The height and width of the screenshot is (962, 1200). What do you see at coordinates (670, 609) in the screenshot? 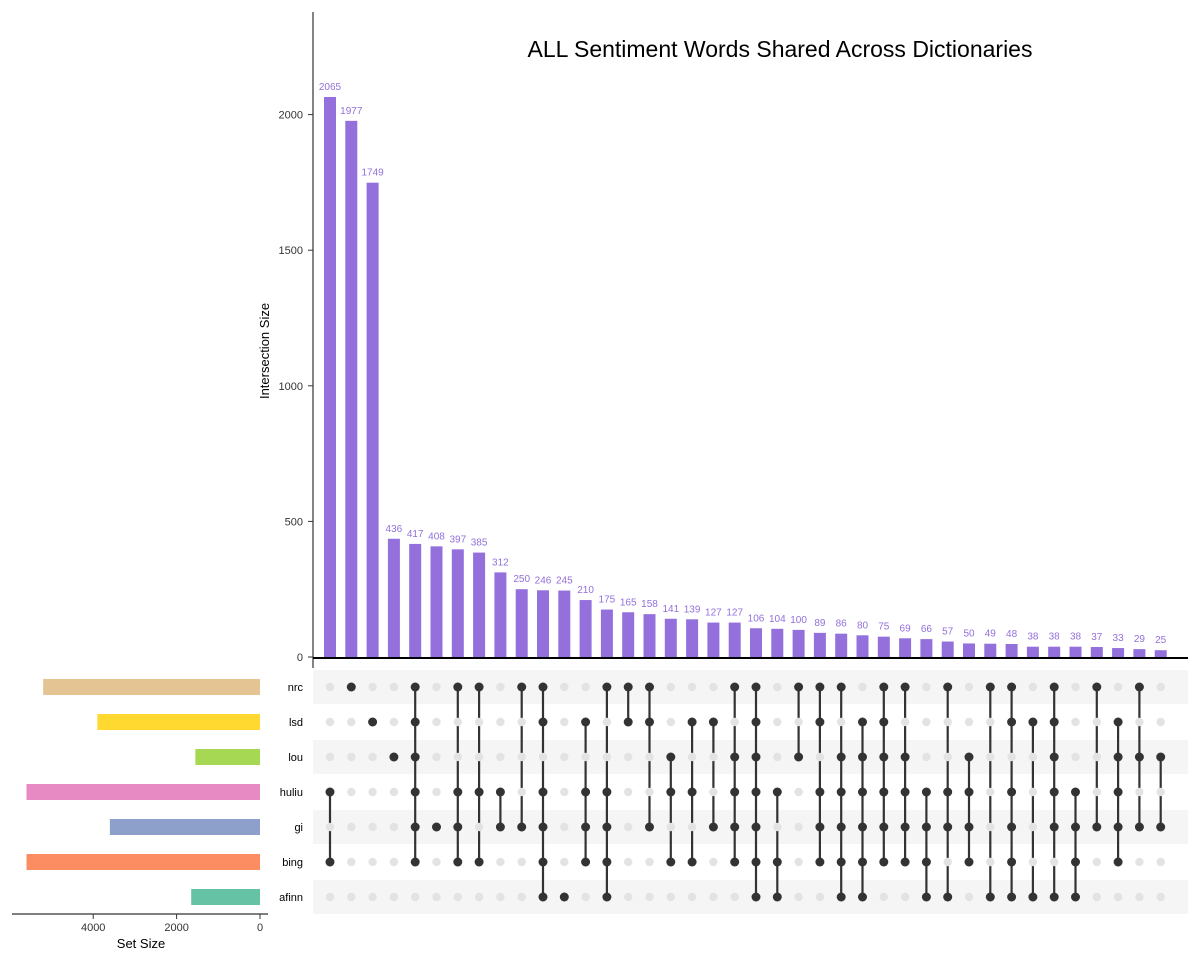
I see `intersection-bar-label: 141` at bounding box center [670, 609].